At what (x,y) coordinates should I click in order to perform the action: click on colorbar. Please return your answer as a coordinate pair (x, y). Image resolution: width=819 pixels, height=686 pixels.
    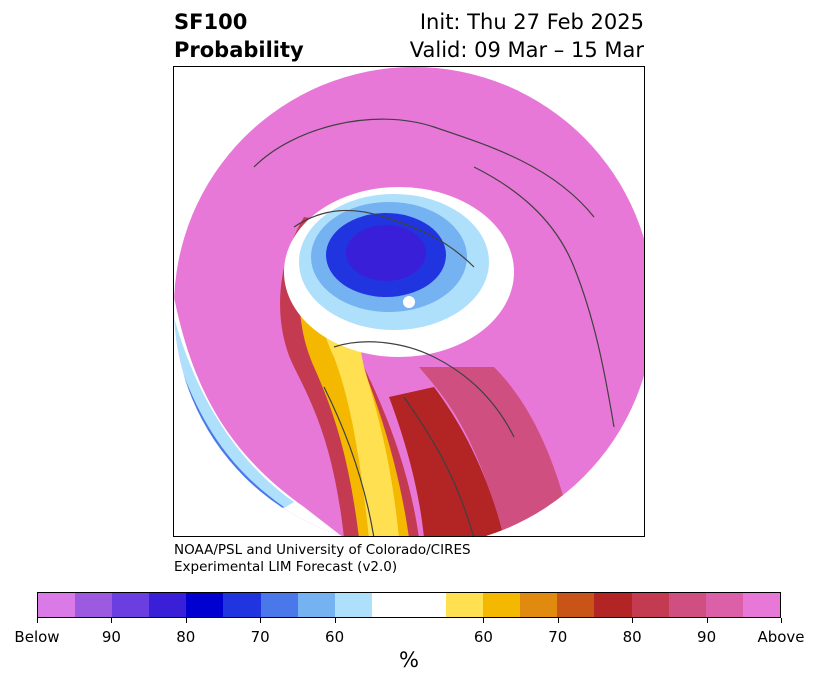
    Looking at the image, I should click on (409, 605).